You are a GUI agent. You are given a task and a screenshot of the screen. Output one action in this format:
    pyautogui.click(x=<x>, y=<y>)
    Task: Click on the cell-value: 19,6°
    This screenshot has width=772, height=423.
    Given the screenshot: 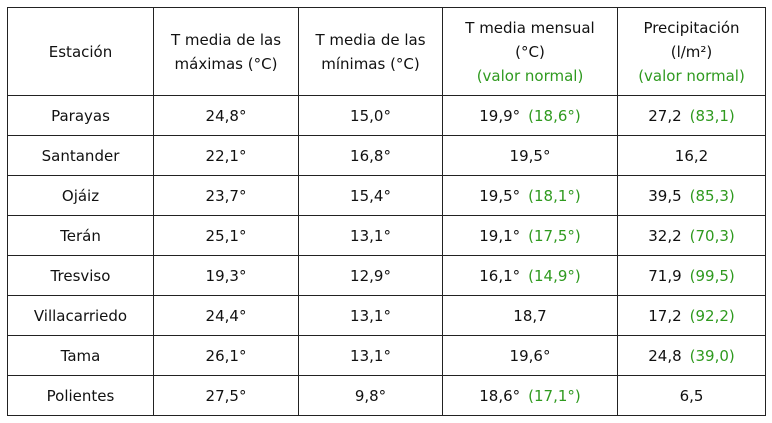 What is the action you would take?
    pyautogui.click(x=530, y=355)
    